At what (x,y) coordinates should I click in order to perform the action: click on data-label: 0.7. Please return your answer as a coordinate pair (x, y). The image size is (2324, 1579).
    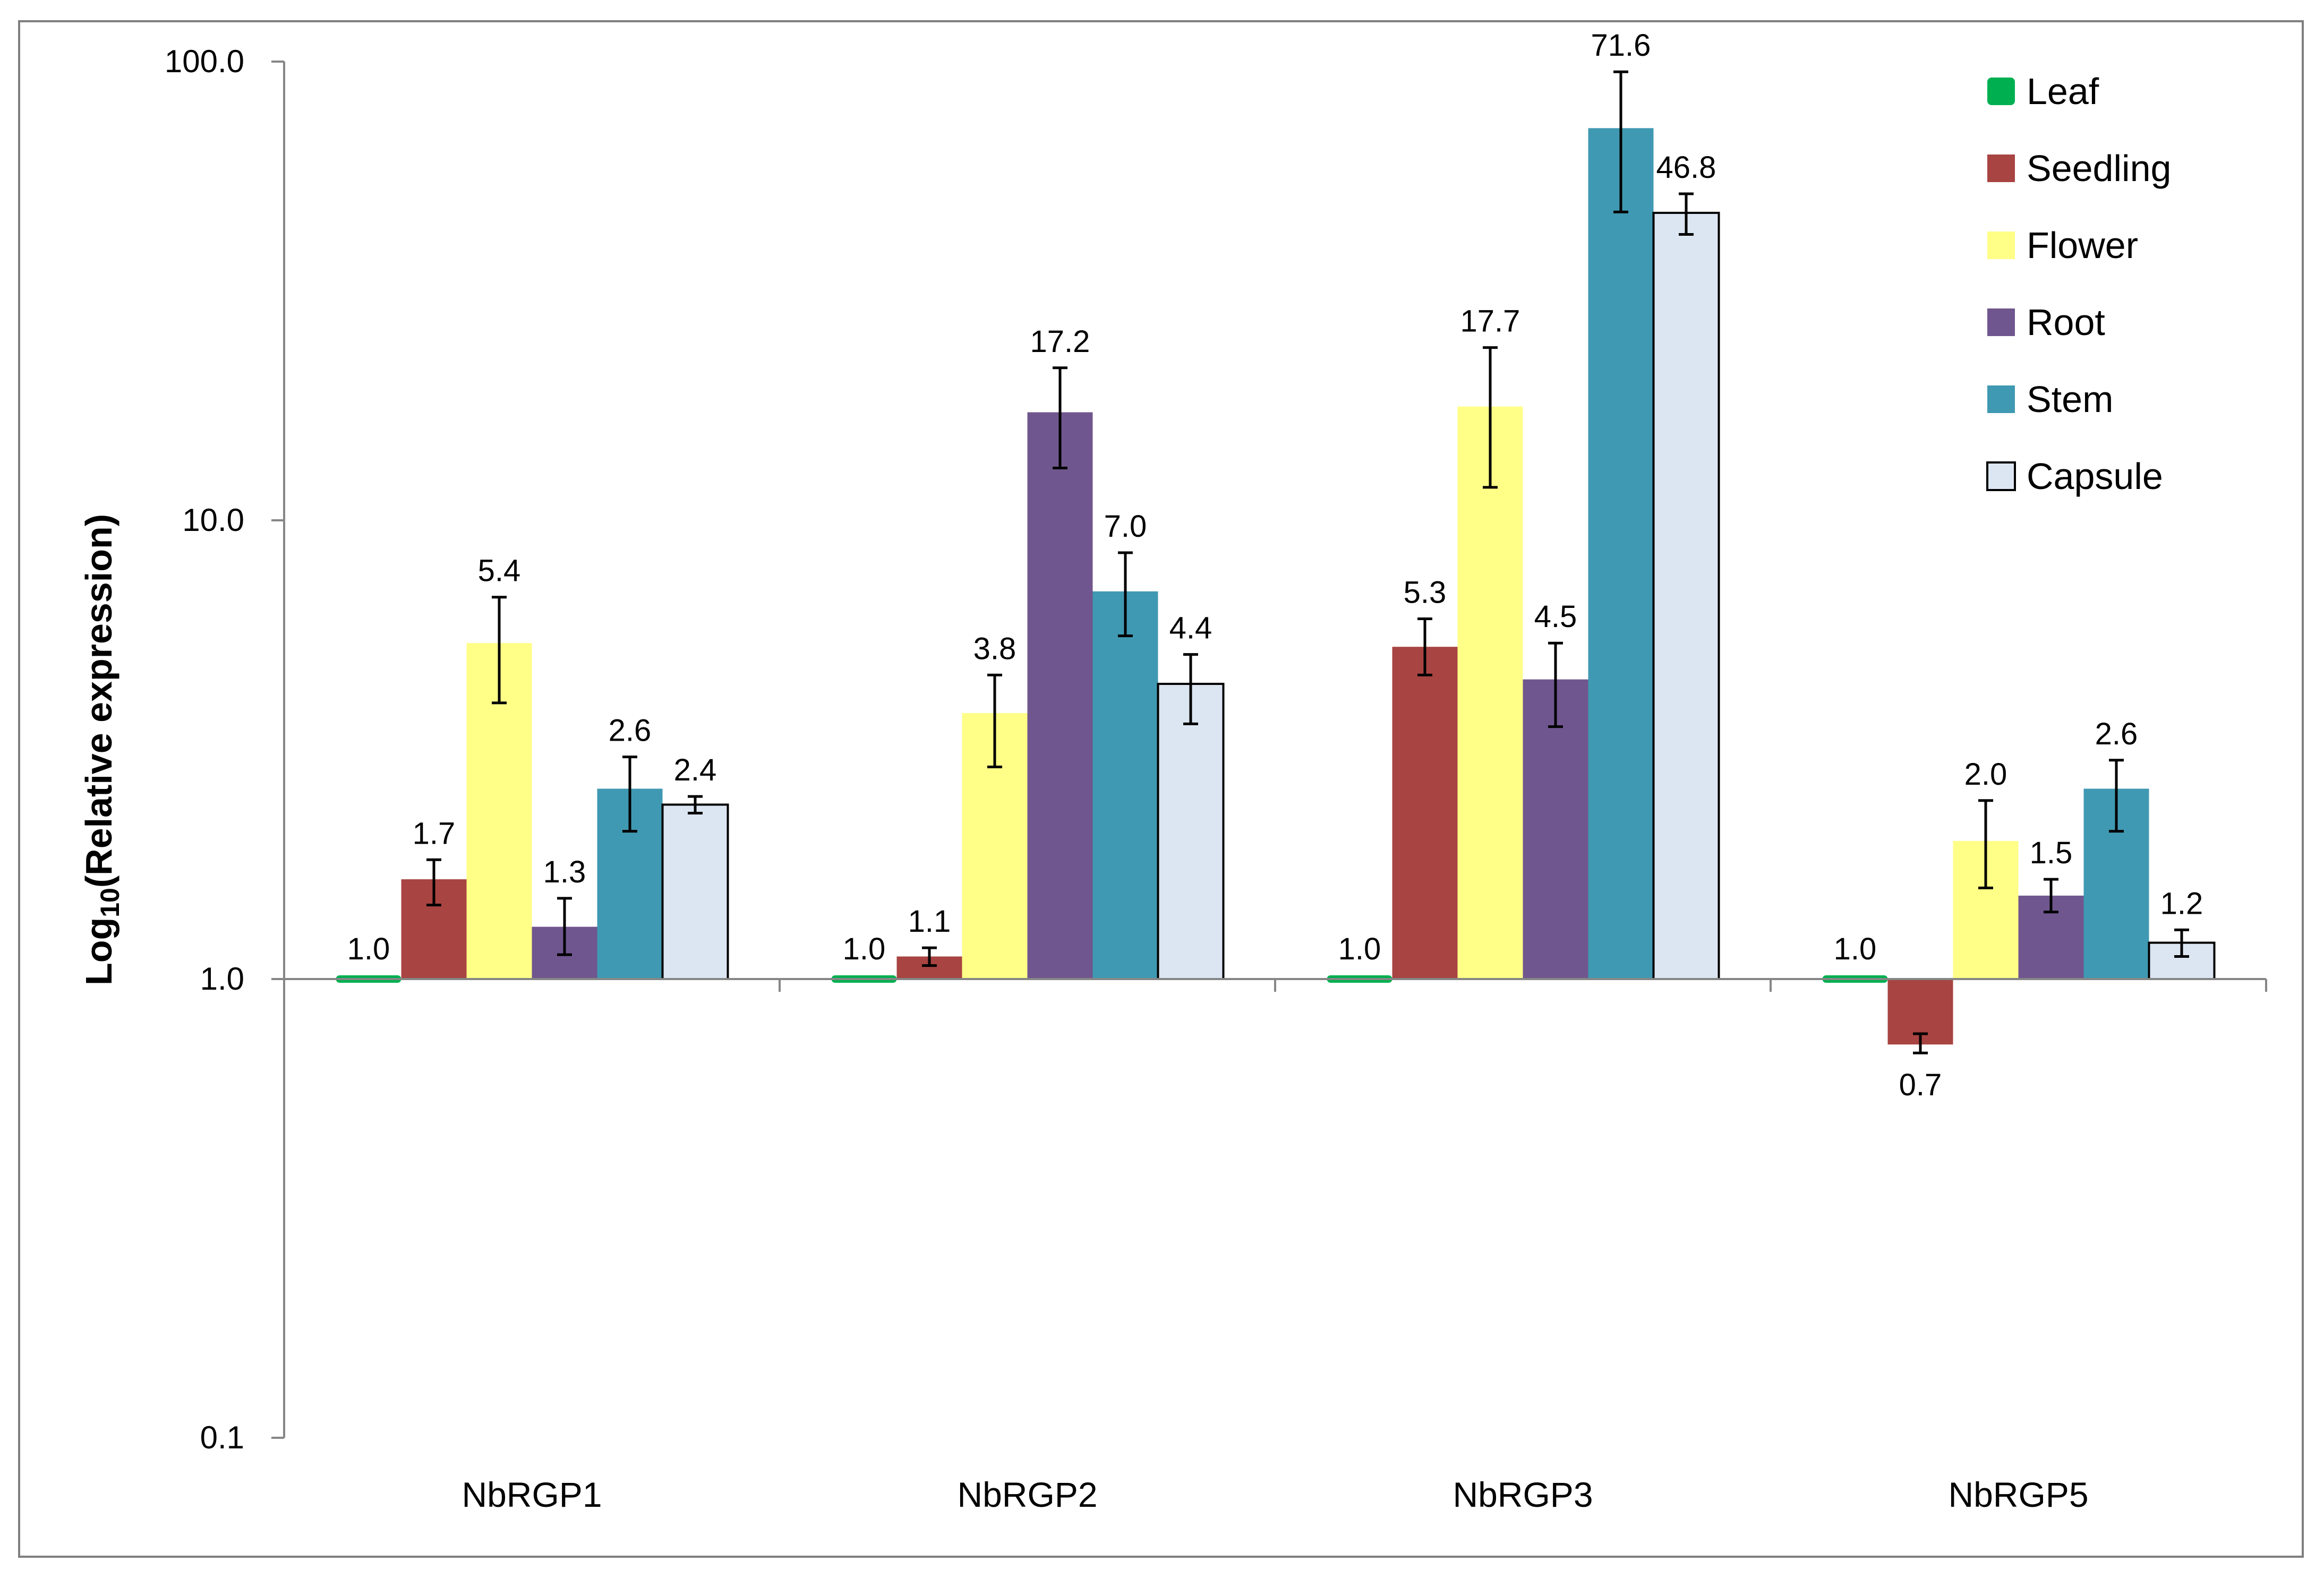
    Looking at the image, I should click on (1920, 1085).